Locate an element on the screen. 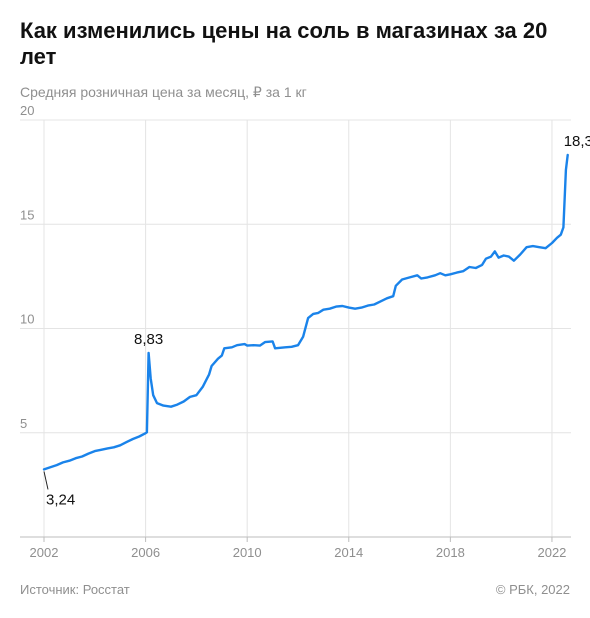 This screenshot has width=590, height=618. annotation-label-peak: 8,83 is located at coordinates (148, 339).